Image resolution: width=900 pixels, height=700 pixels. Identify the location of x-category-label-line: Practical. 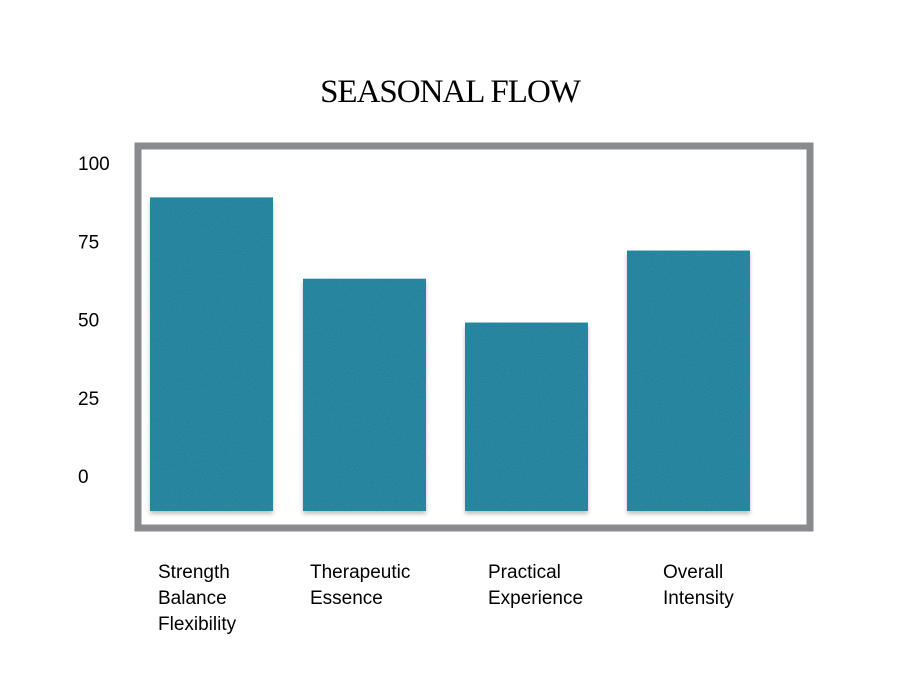
(524, 572).